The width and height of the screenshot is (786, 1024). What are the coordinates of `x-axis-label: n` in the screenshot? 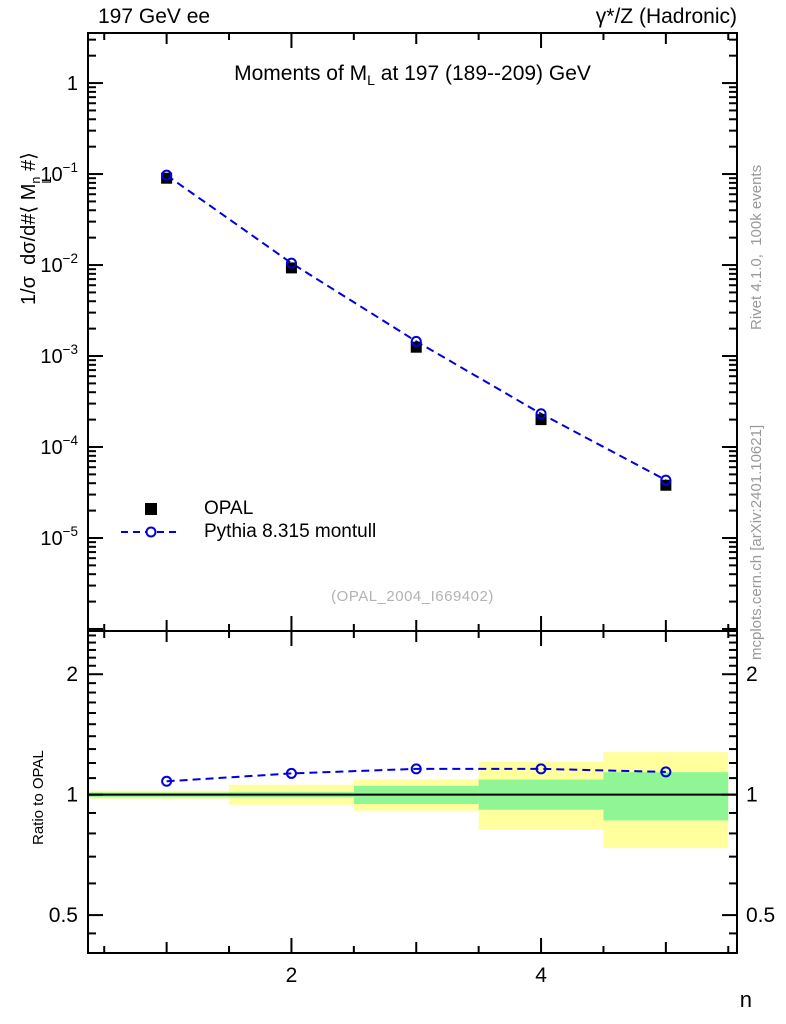 It's located at (745, 999).